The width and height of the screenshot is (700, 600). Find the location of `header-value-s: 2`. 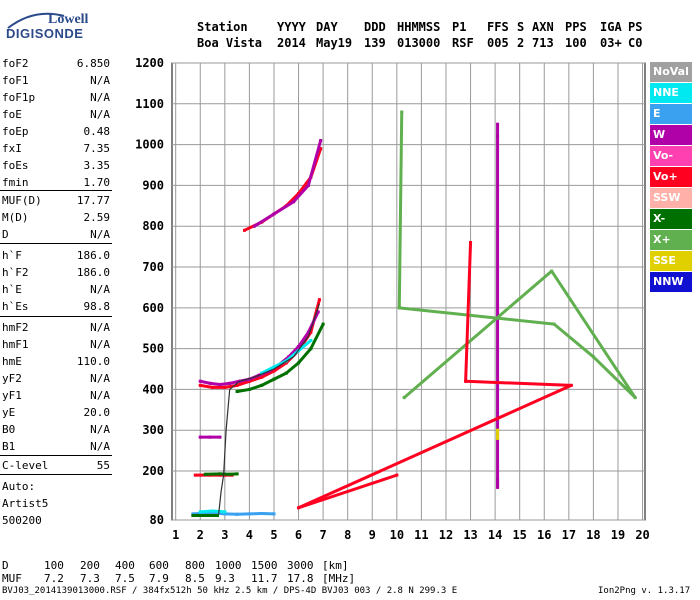

header-value-s: 2 is located at coordinates (521, 43).